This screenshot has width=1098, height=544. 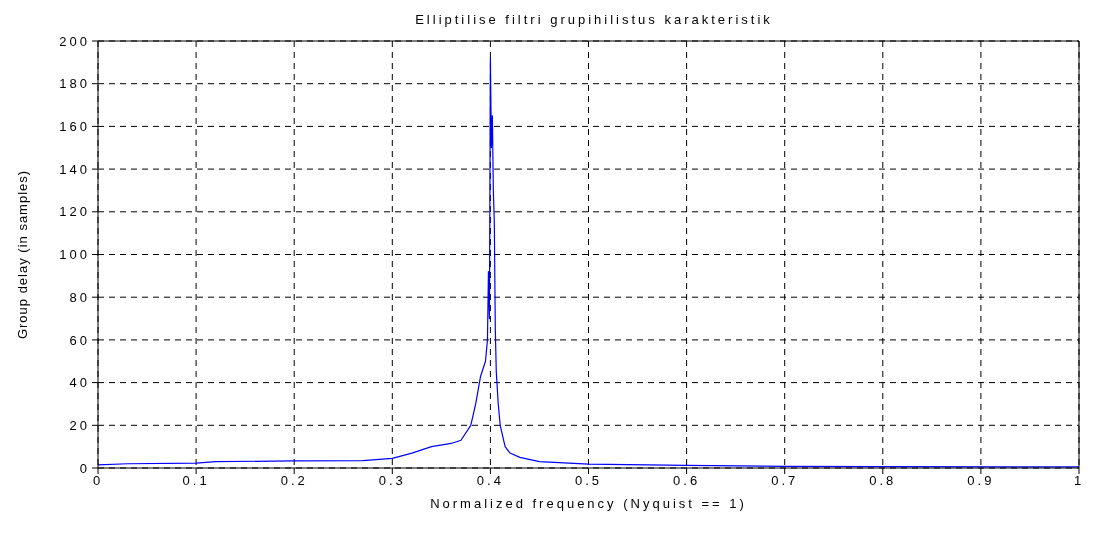 I want to click on x-tick-label: 0.6, so click(x=687, y=481).